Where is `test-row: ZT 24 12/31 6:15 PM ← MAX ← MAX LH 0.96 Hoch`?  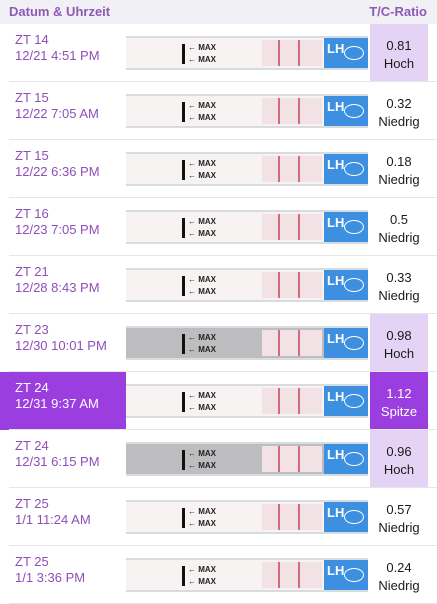
test-row: ZT 24 12/31 6:15 PM ← MAX ← MAX LH 0.96 Hoch is located at coordinates (218, 459).